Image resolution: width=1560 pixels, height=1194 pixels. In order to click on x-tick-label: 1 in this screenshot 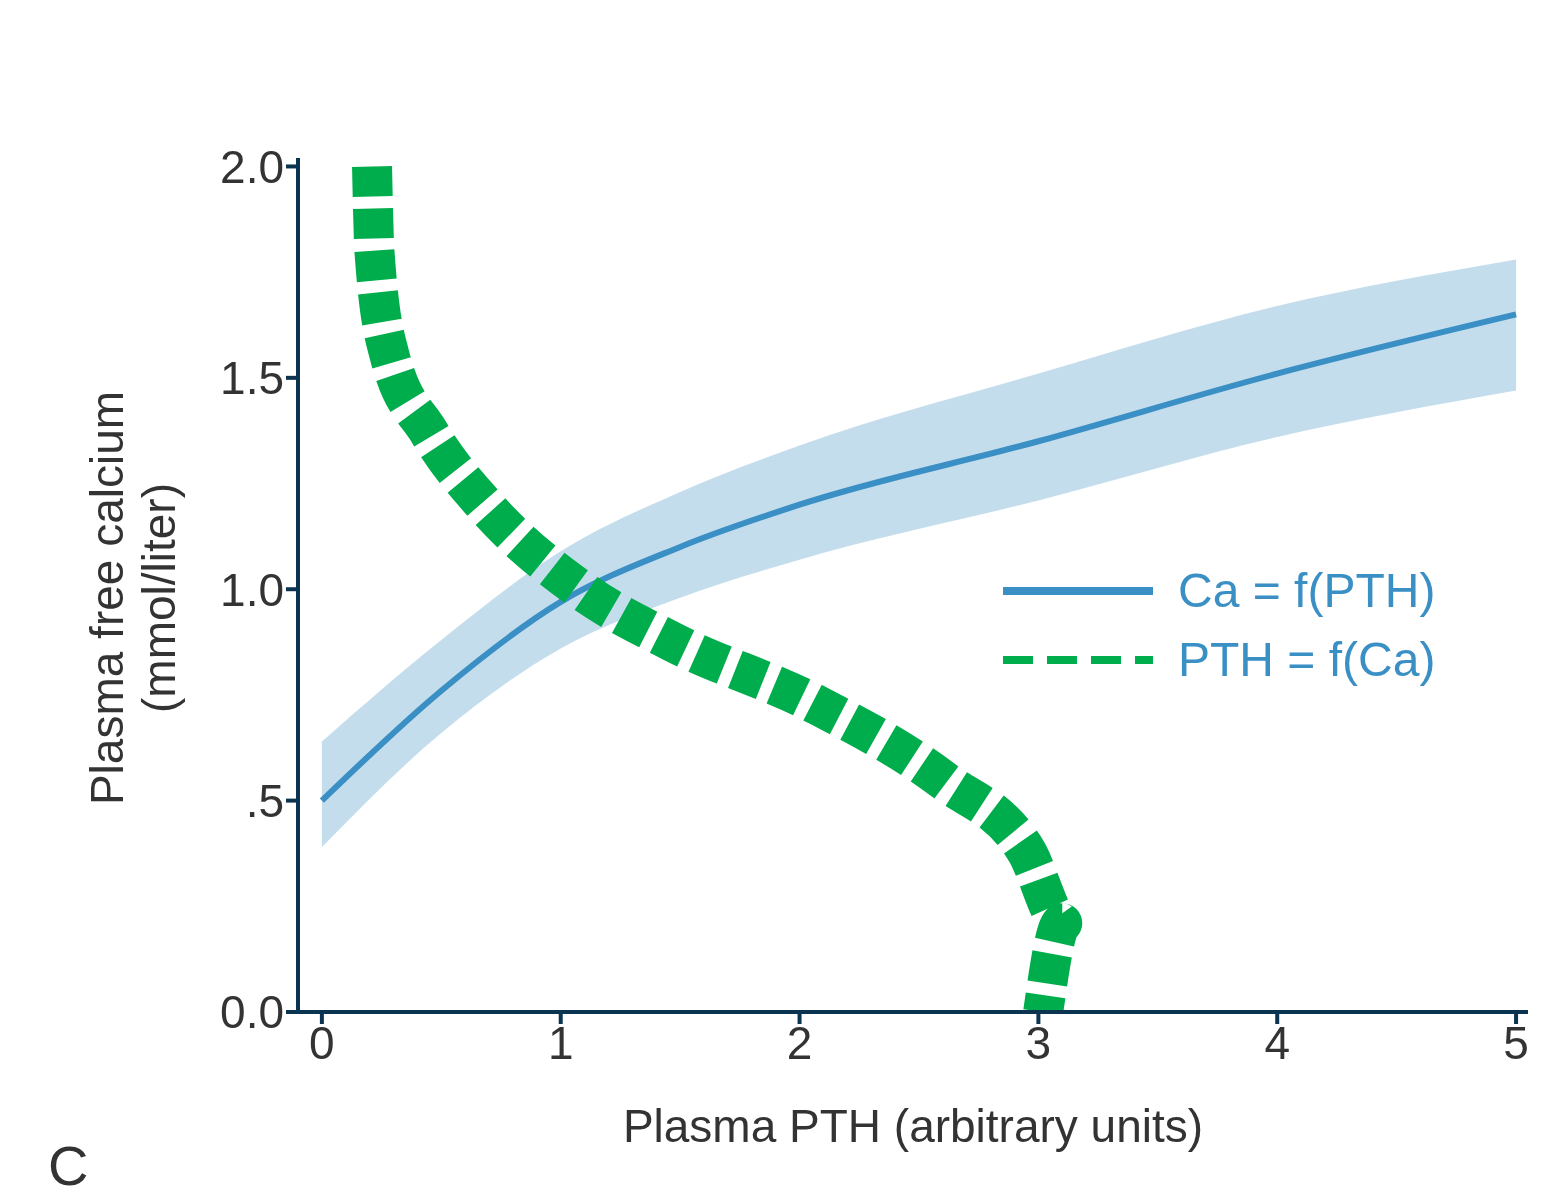, I will do `click(560, 1042)`.